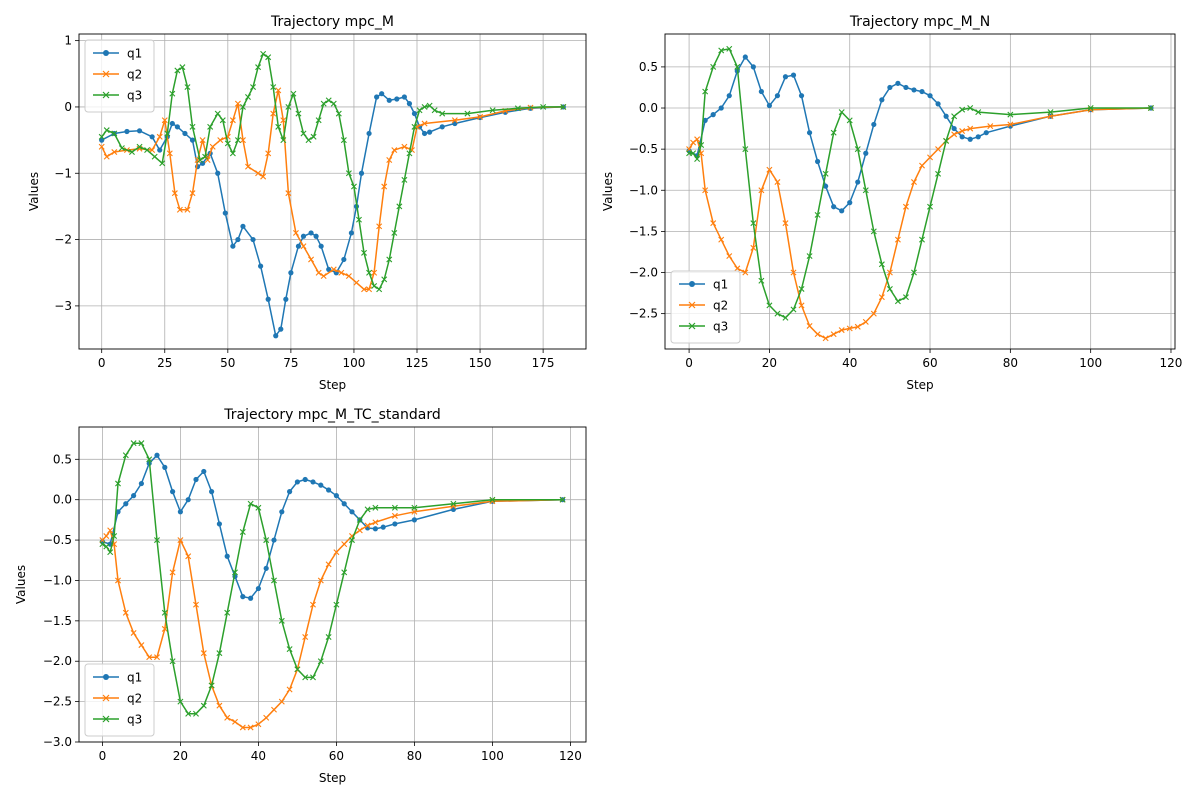 The width and height of the screenshot is (1200, 800). What do you see at coordinates (919, 223) in the screenshot?
I see `series-line-q2` at bounding box center [919, 223].